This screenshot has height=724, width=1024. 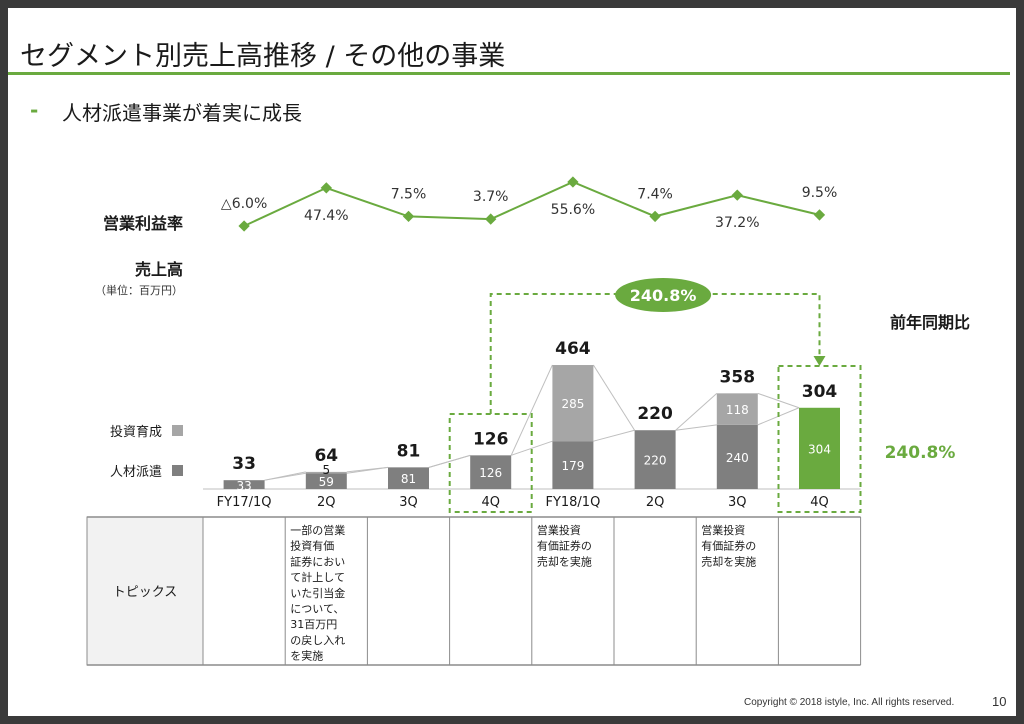 I want to click on growth-title: 前年同期比, so click(x=930, y=322).